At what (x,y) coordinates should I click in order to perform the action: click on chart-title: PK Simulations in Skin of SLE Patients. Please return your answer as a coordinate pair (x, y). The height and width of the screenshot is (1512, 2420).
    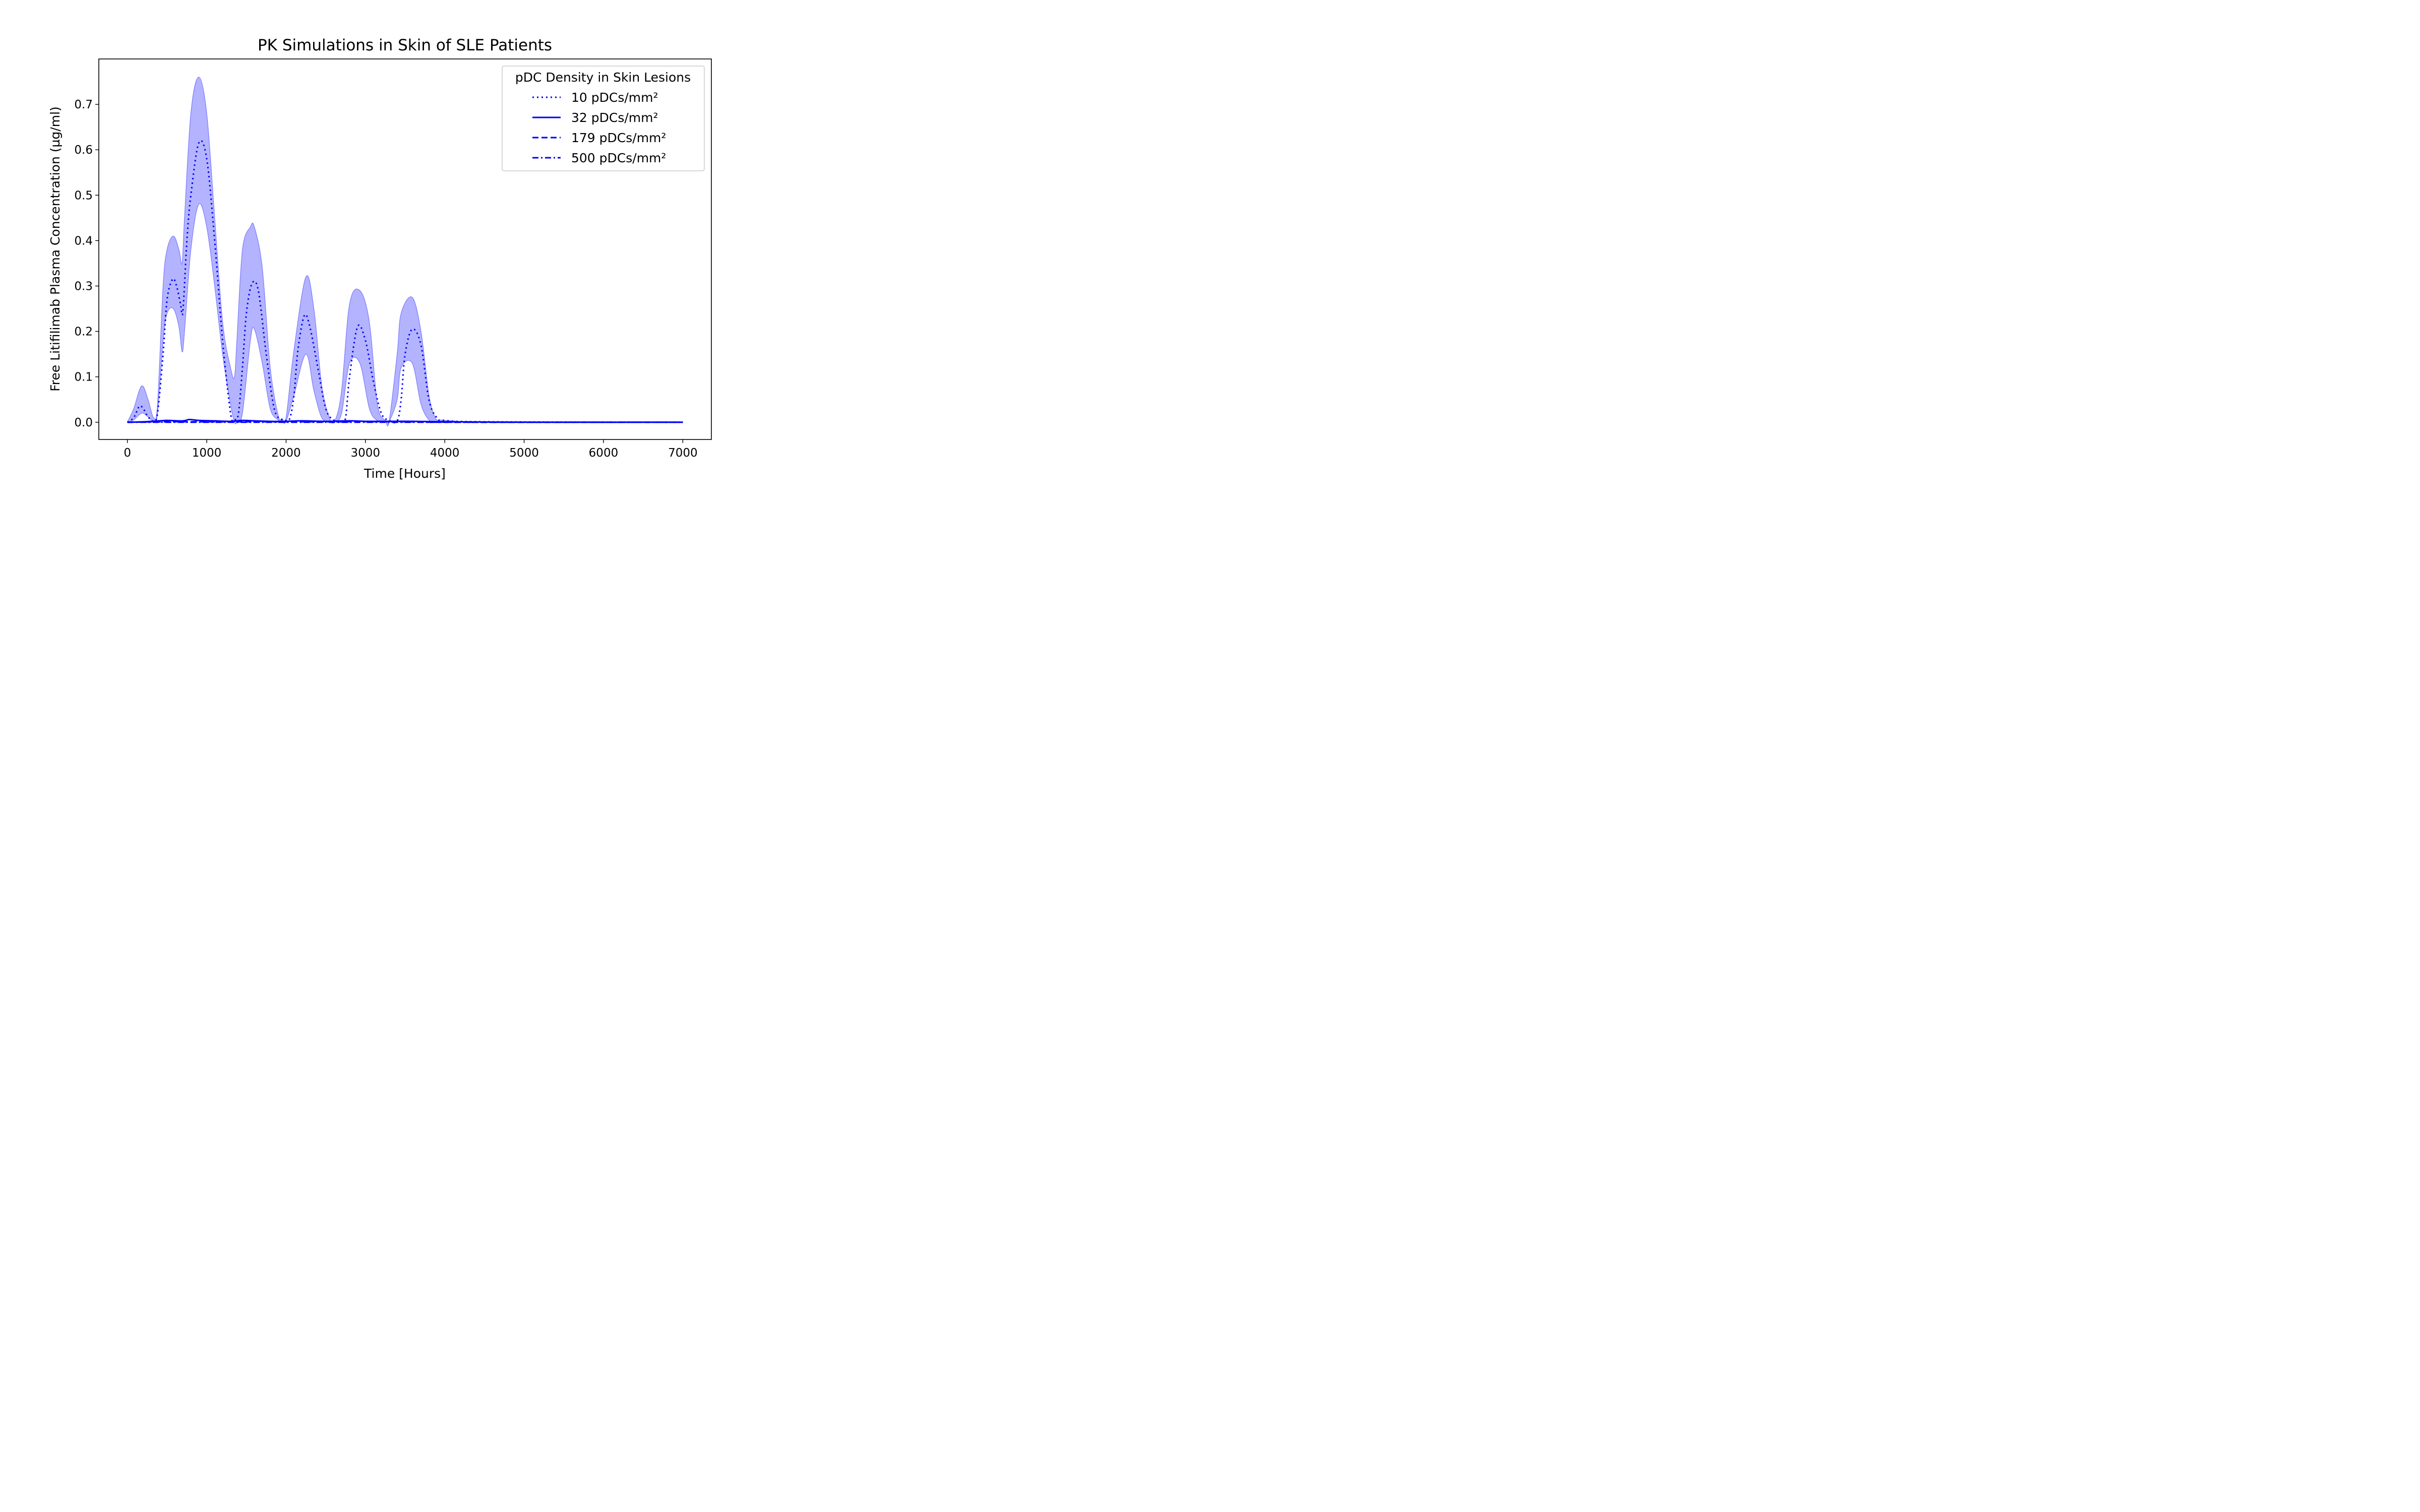
    Looking at the image, I should click on (405, 45).